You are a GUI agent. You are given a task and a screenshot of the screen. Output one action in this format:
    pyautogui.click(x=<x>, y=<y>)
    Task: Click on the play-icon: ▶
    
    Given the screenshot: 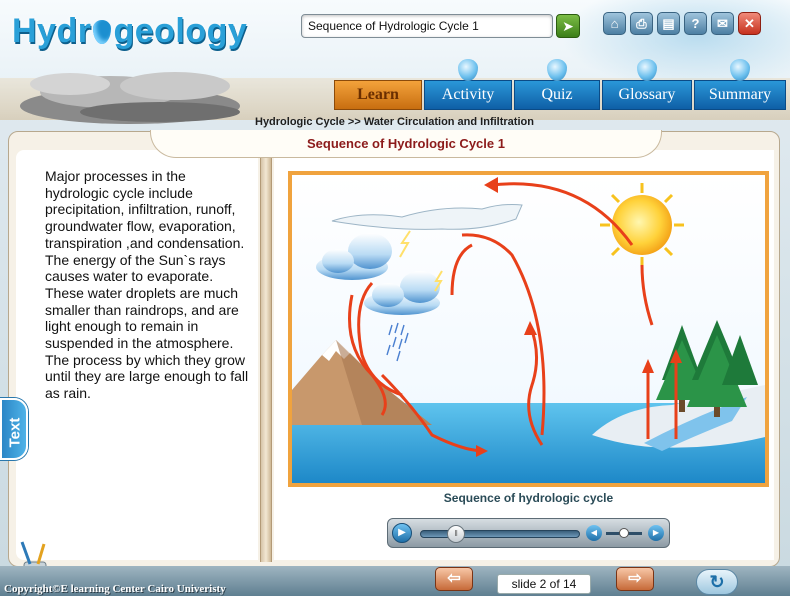 What is the action you would take?
    pyautogui.click(x=402, y=532)
    